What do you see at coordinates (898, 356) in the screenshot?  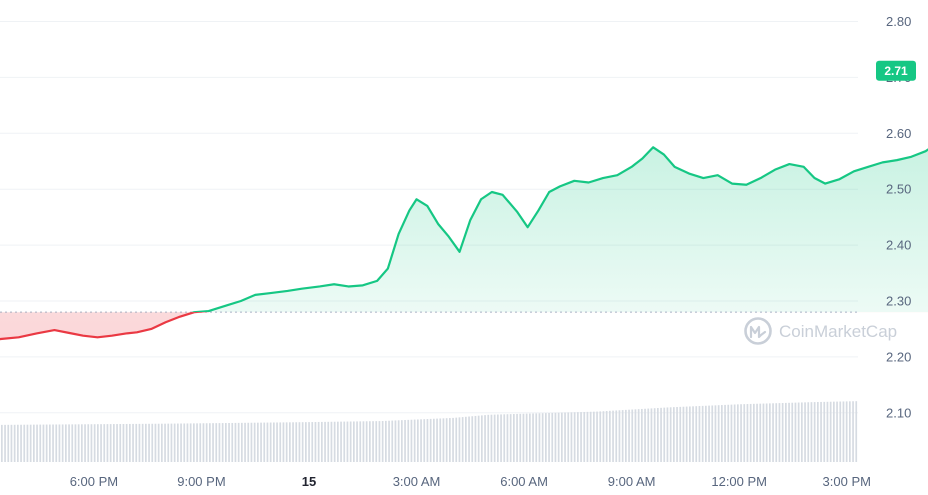 I see `y-tick-label: 2.20` at bounding box center [898, 356].